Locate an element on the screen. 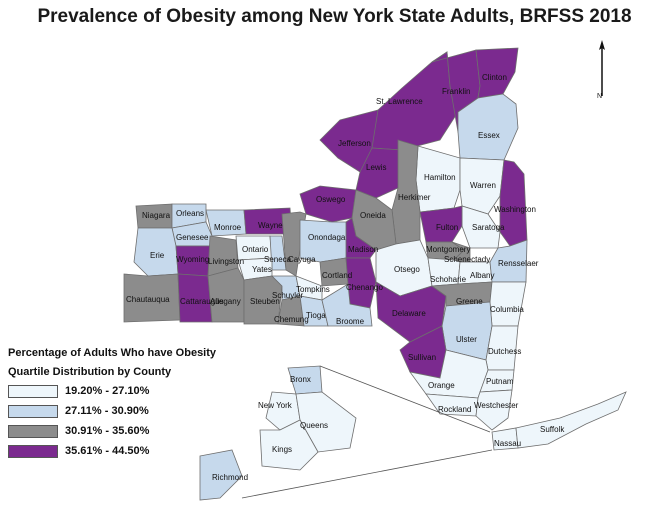 This screenshot has height=509, width=669. label-madison: Madison is located at coordinates (363, 249).